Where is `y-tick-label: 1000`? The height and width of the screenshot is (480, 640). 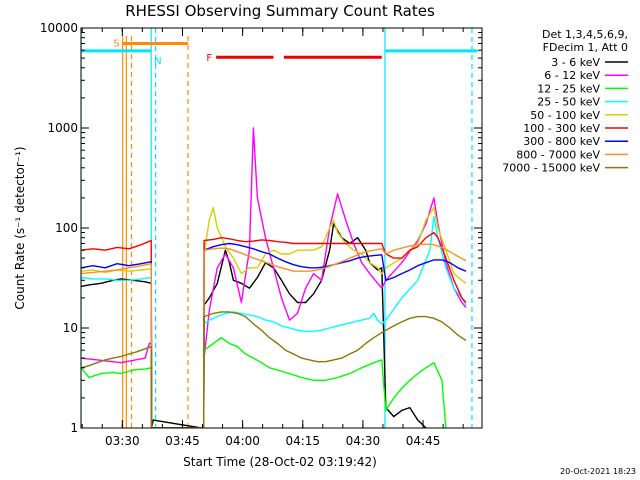 y-tick-label: 1000 is located at coordinates (62, 128).